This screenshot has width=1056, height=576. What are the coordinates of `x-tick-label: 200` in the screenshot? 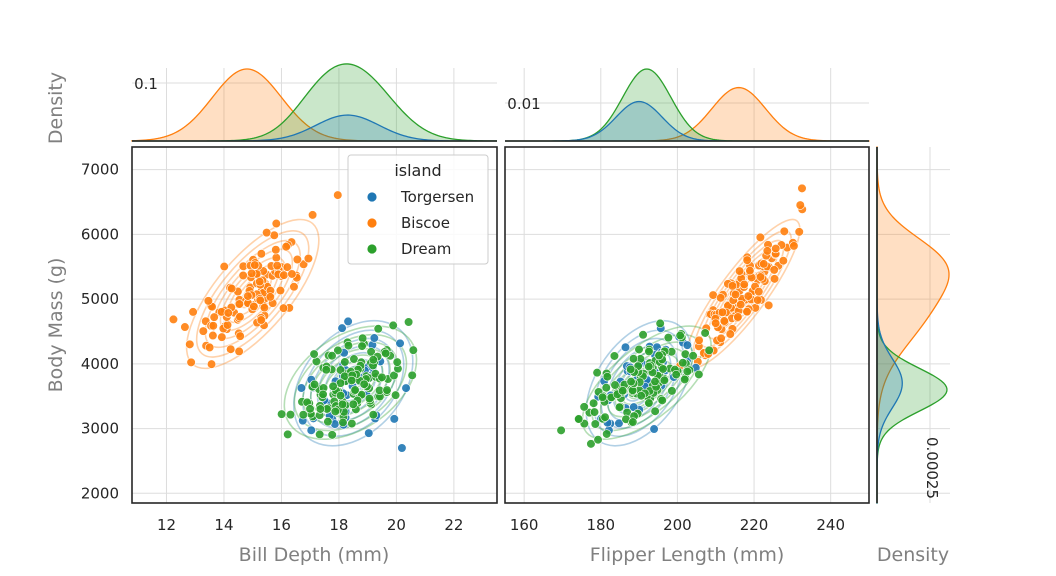 It's located at (677, 525).